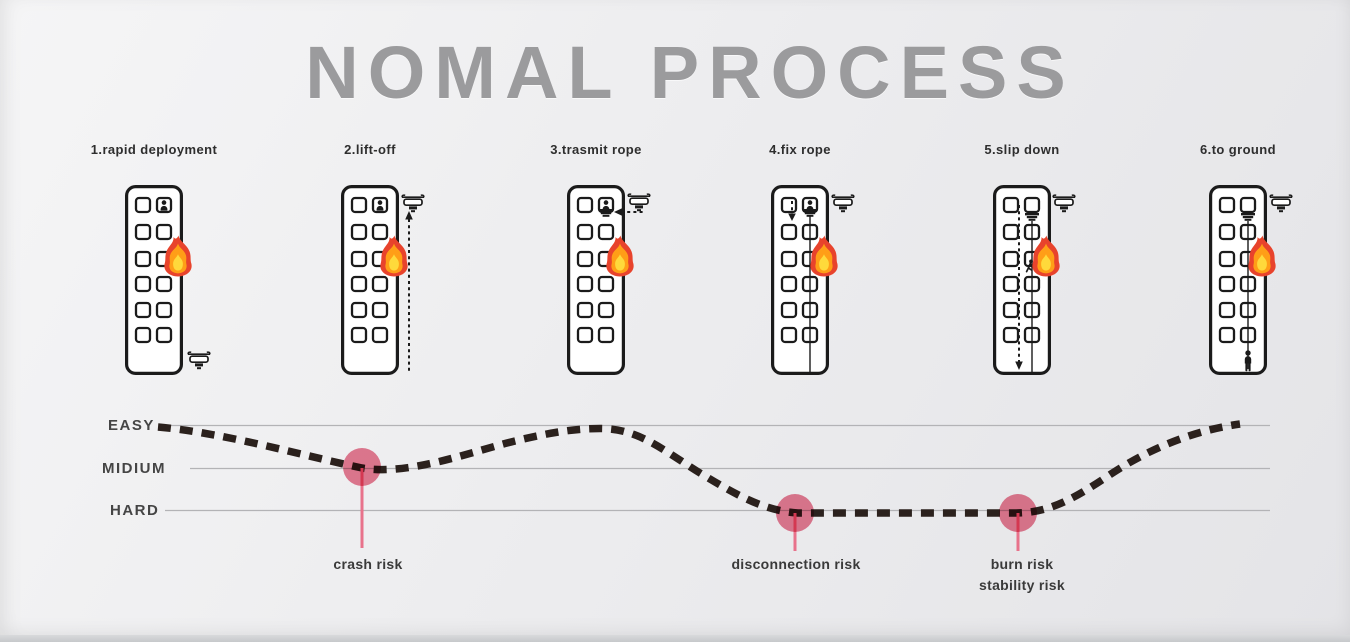  I want to click on stage-fix-rope: 4.fix rope, so click(800, 270).